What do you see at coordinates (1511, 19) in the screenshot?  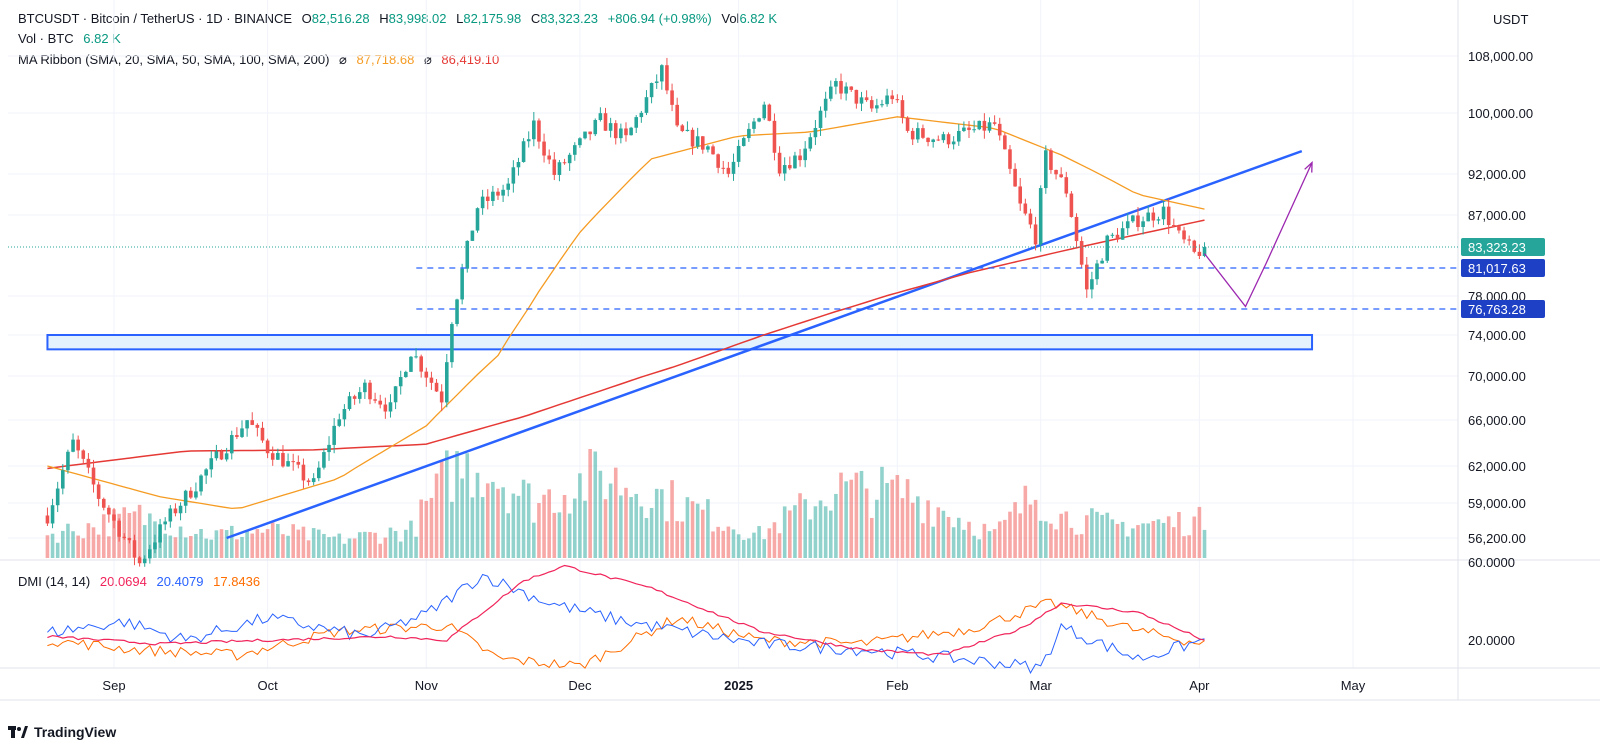 I see `currency-label: USDT` at bounding box center [1511, 19].